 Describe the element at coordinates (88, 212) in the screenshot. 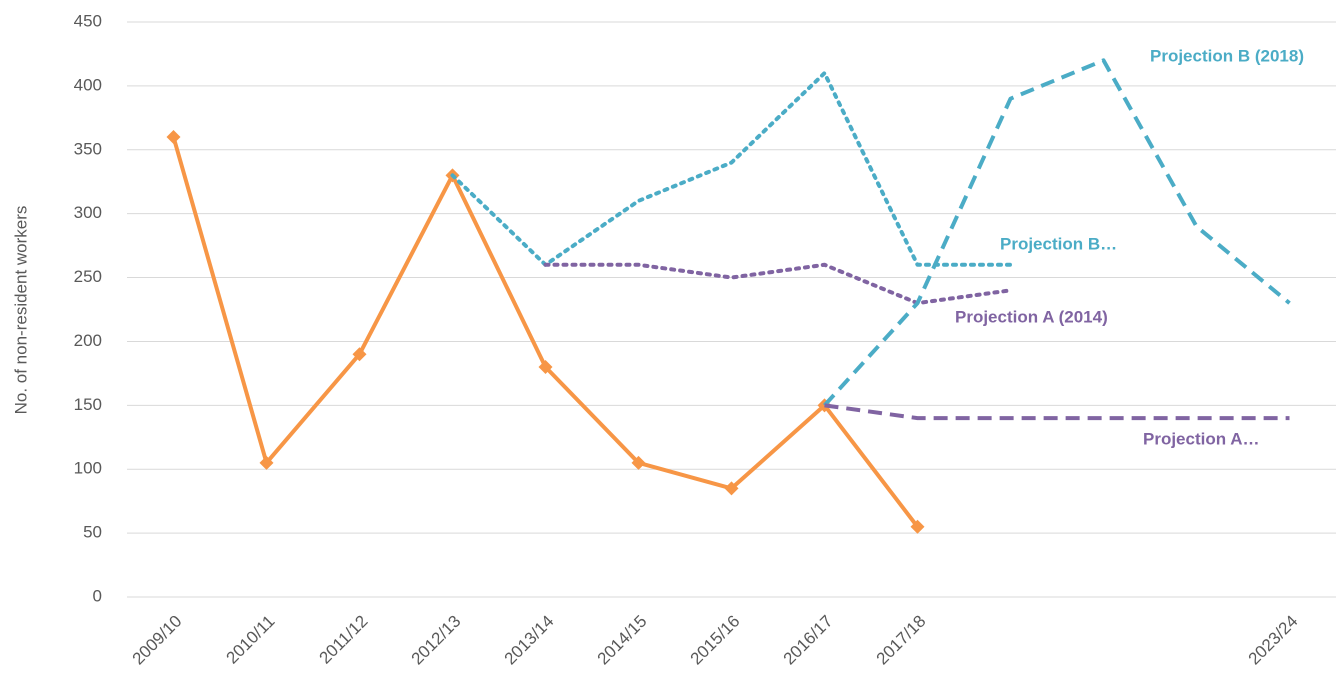

I see `y-tick-label: 300` at that location.